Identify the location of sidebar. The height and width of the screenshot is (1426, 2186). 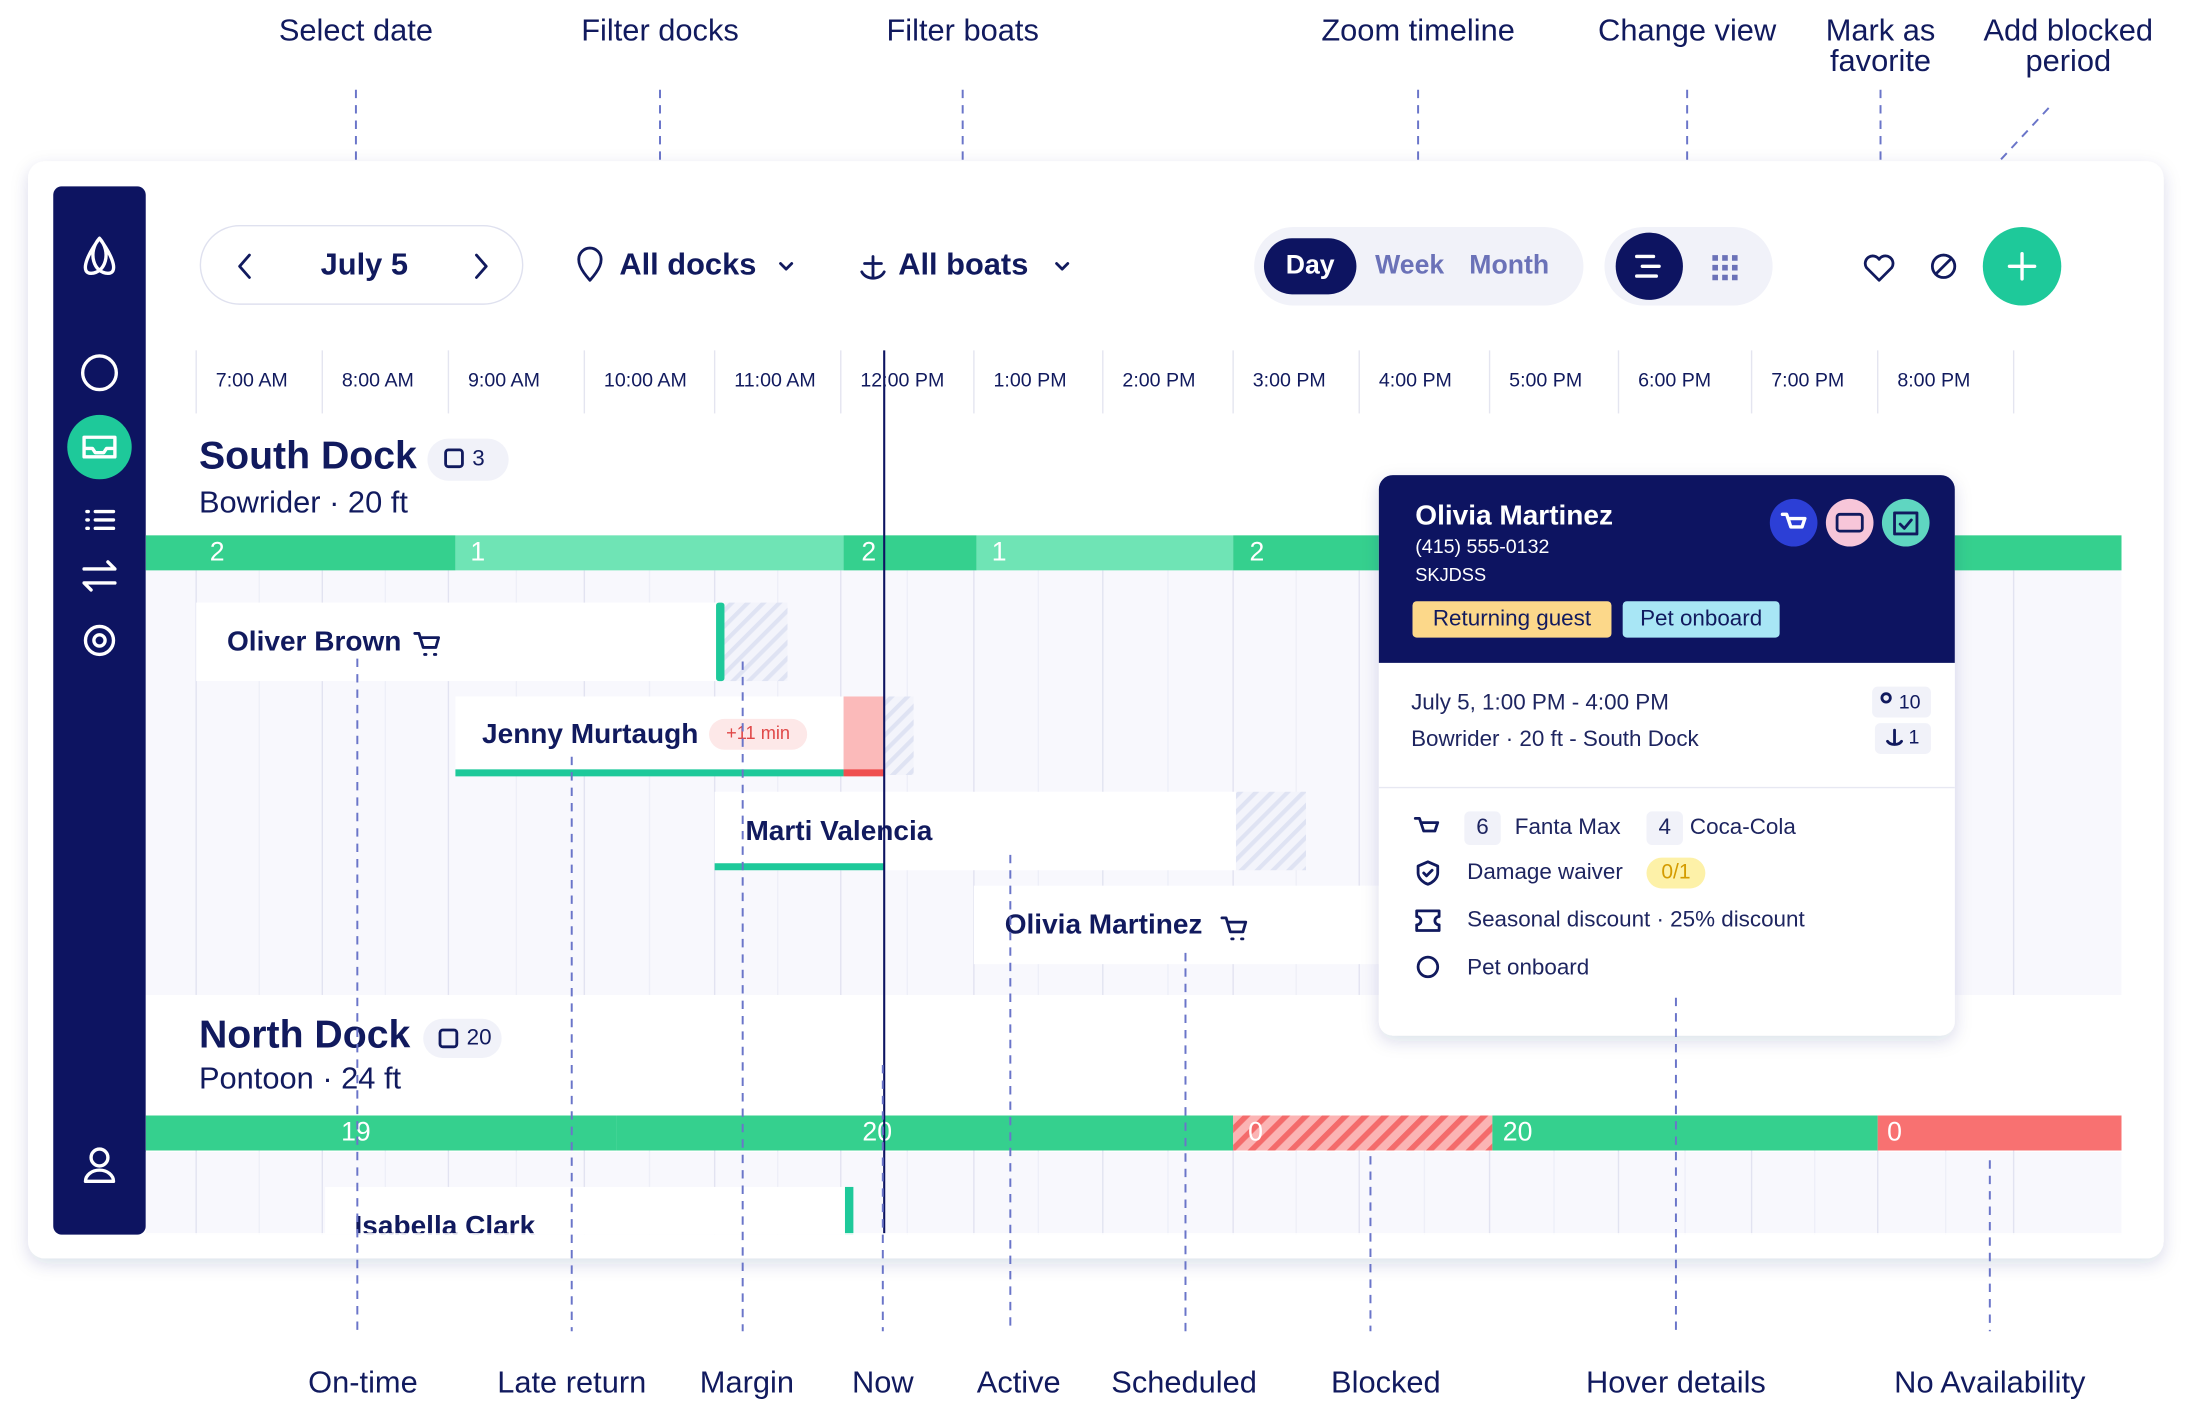
(99, 710).